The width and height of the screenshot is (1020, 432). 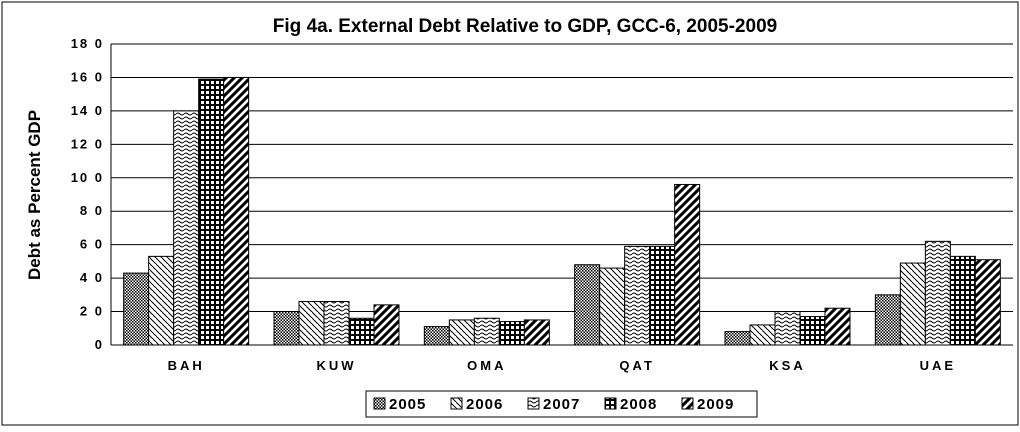 I want to click on y-tick-label: 14 0, so click(x=87, y=110).